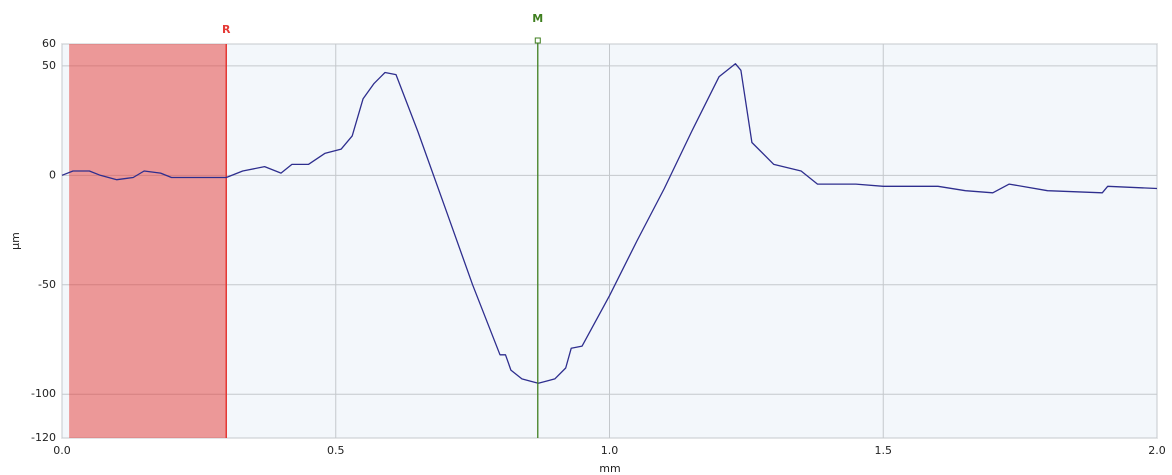 The image size is (1172, 475). Describe the element at coordinates (52, 174) in the screenshot. I see `y-tick-label: 0` at that location.